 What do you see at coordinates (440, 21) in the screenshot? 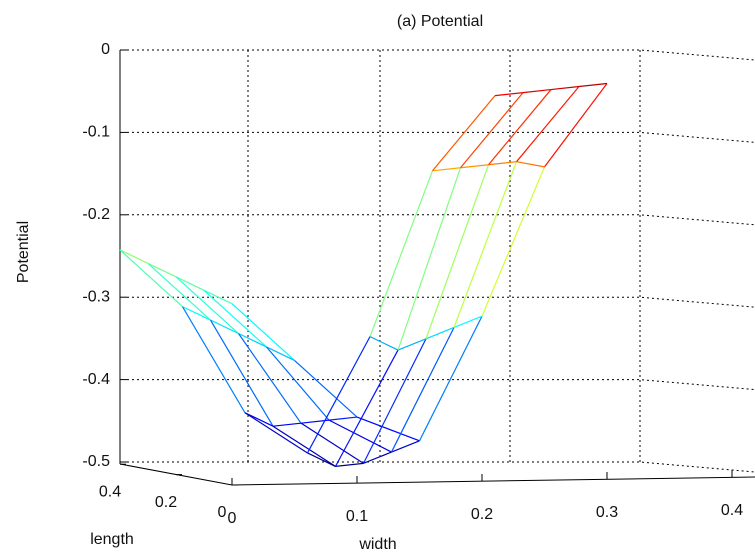
I see `chart-title: (a) Potential` at bounding box center [440, 21].